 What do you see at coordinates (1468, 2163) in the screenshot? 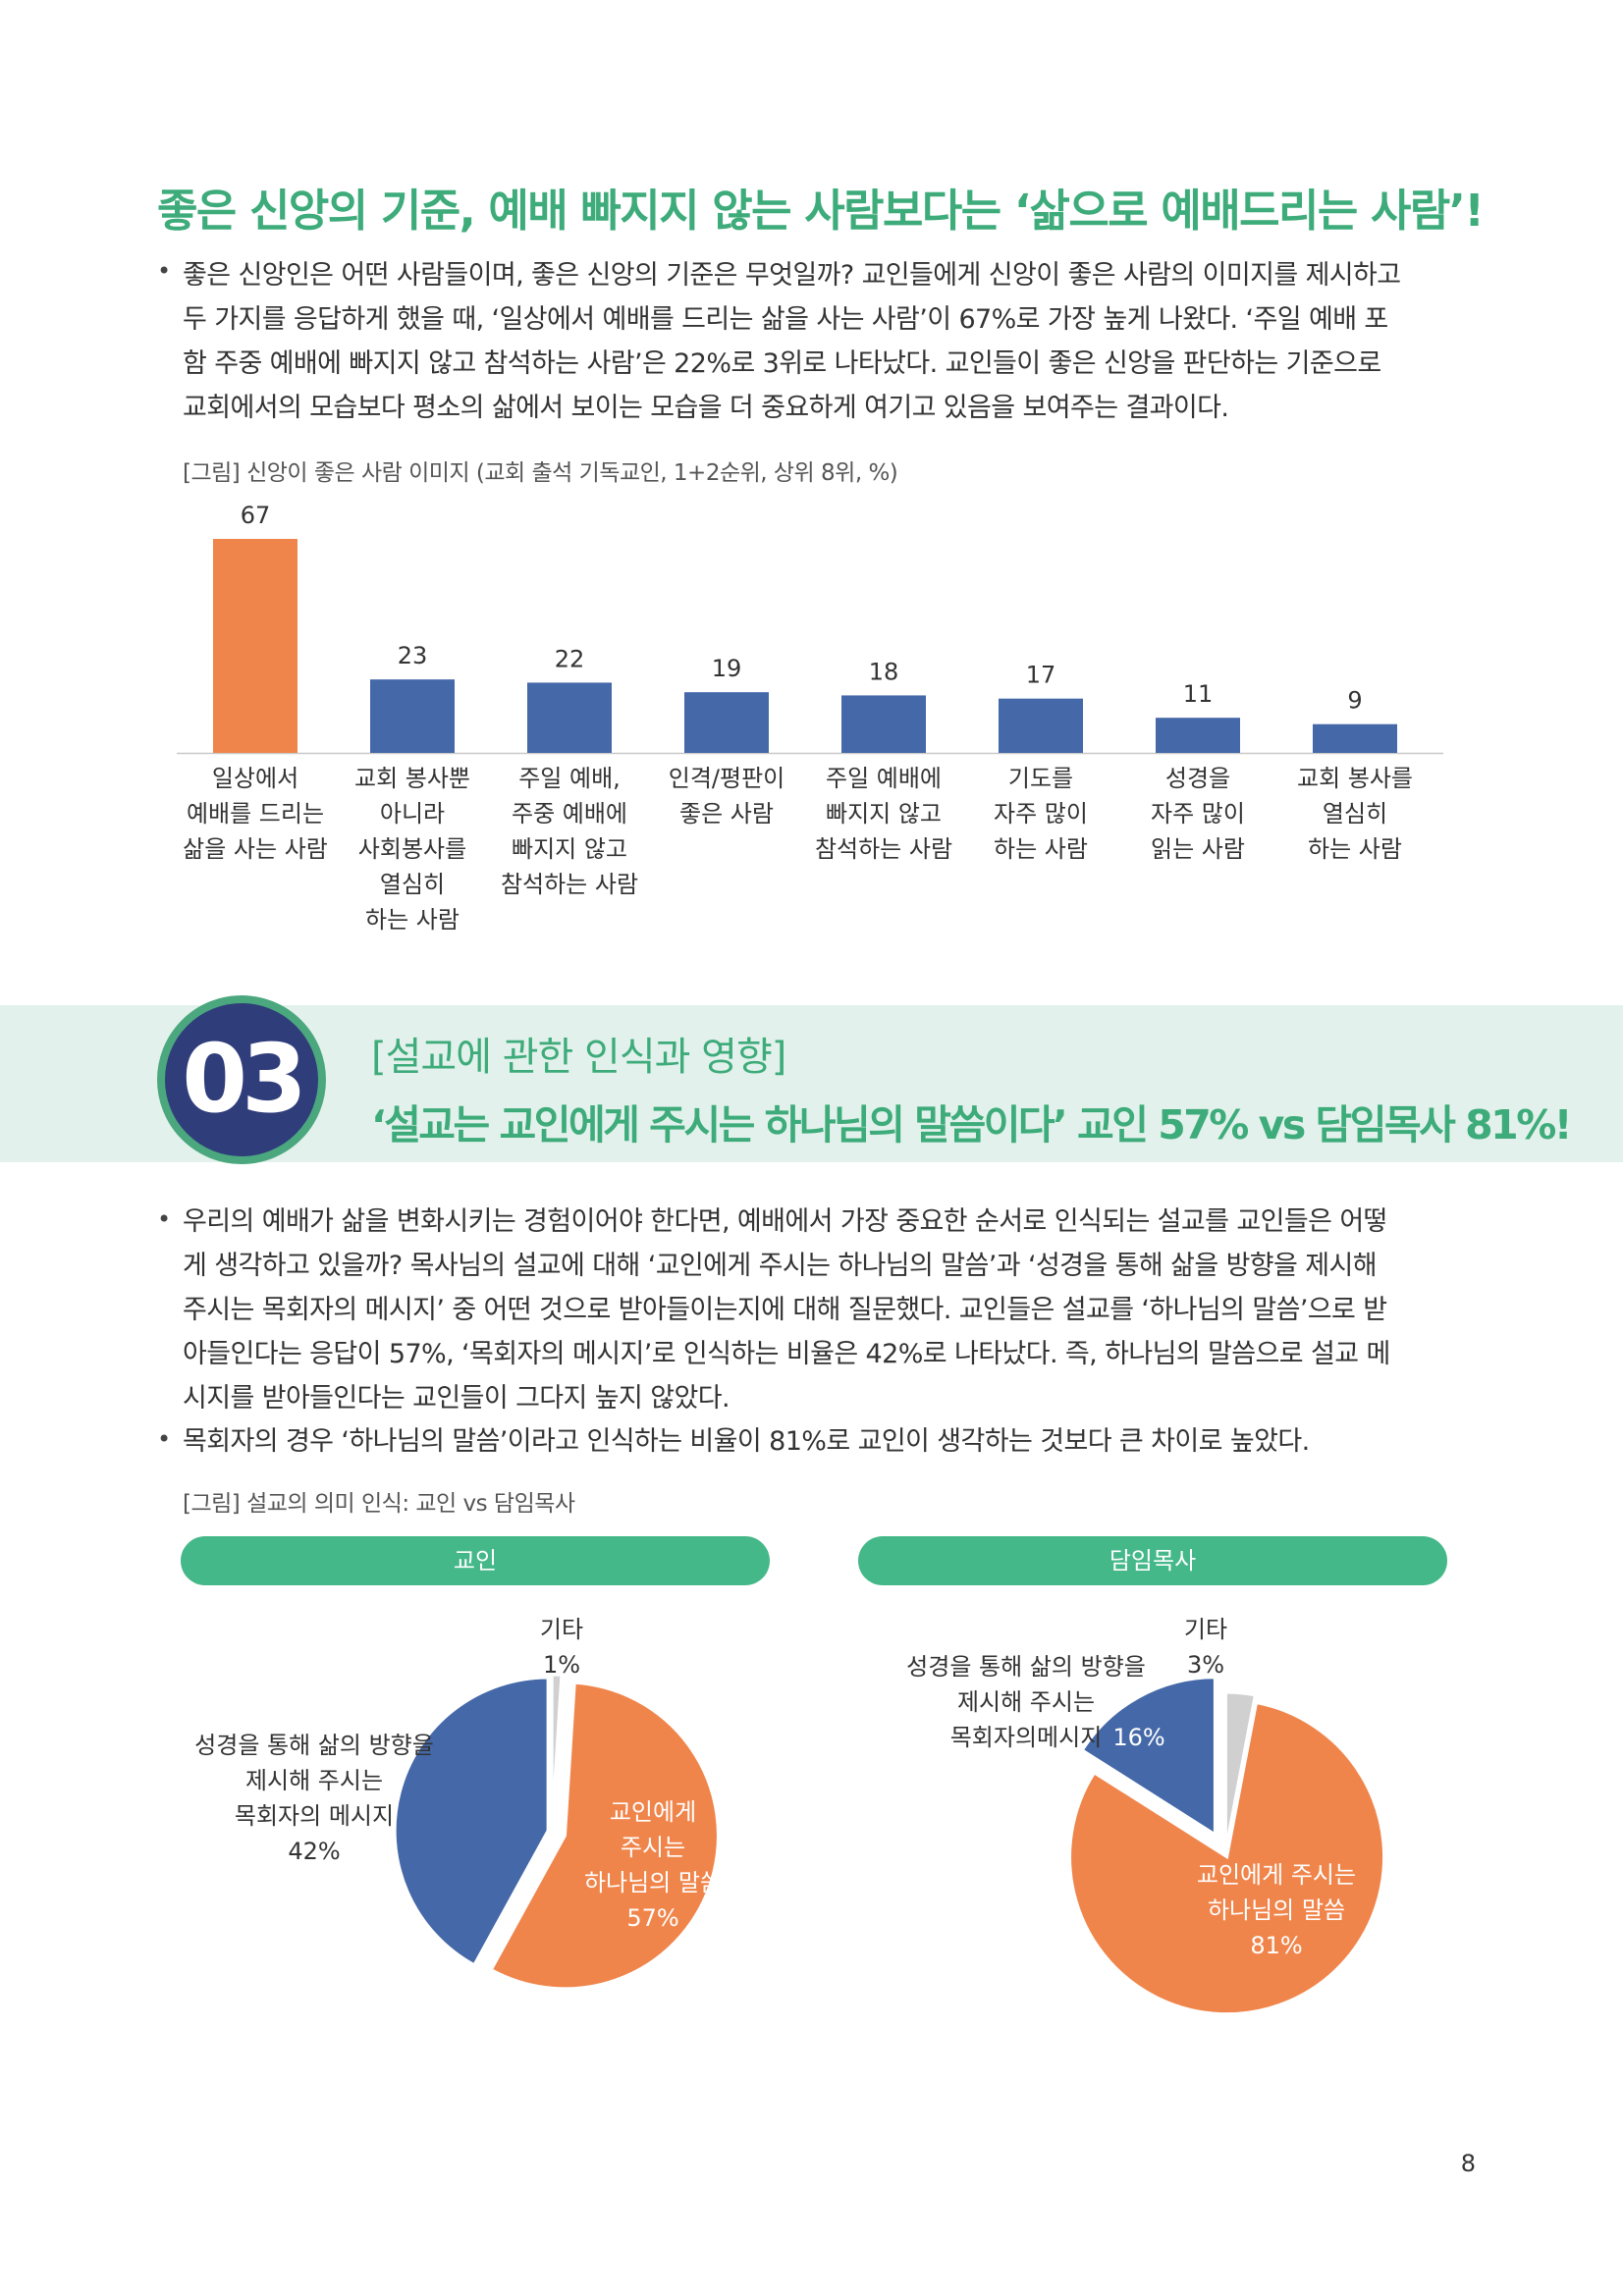
I see `page-number: 8` at bounding box center [1468, 2163].